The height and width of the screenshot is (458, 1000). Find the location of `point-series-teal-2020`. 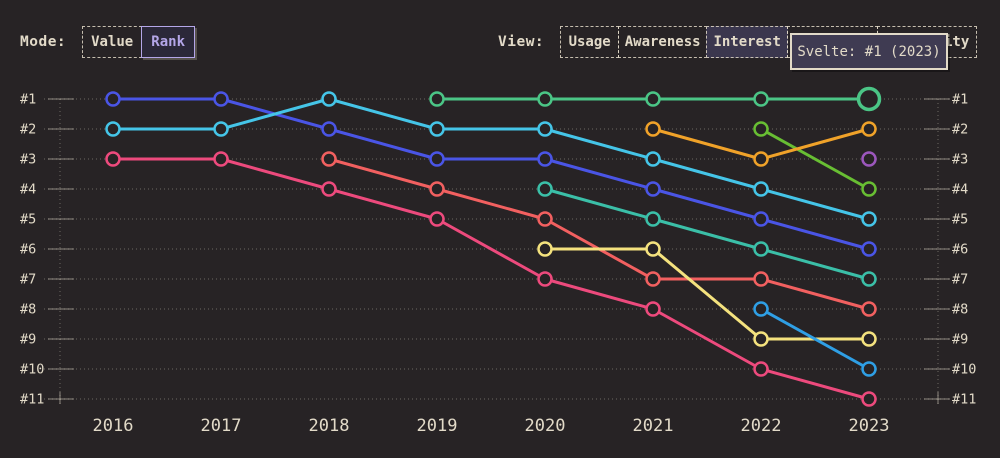

point-series-teal-2020 is located at coordinates (545, 189).